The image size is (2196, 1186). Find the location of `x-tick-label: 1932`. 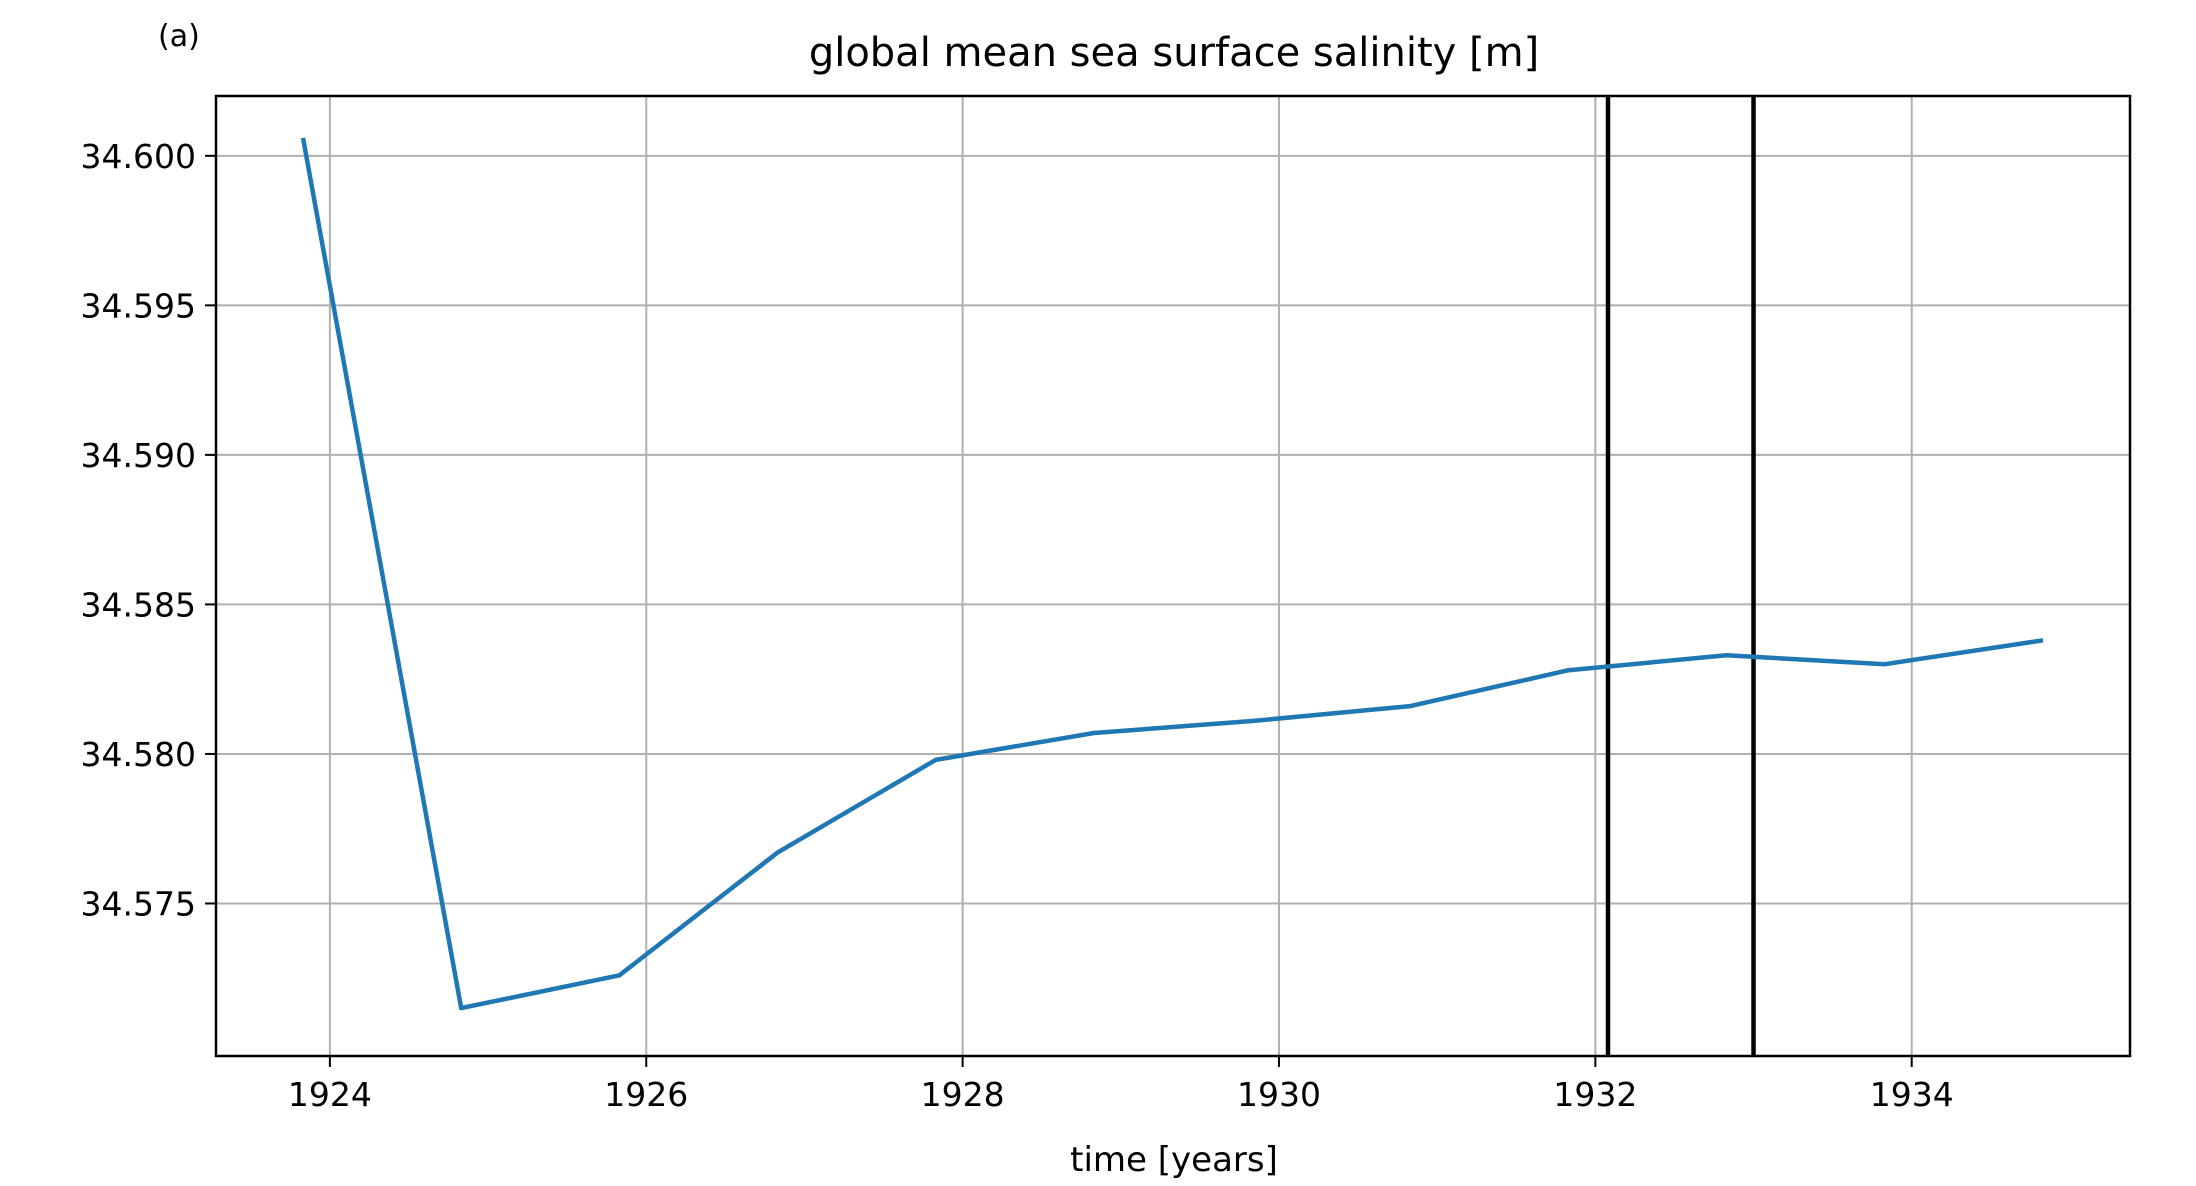

x-tick-label: 1932 is located at coordinates (1595, 1094).